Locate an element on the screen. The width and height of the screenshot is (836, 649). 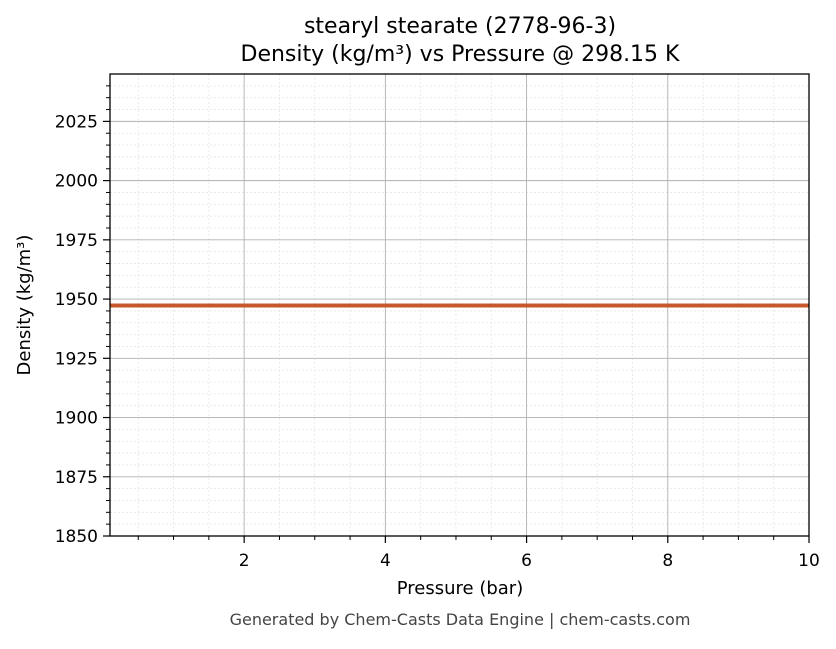
y-tick-label: 1950 is located at coordinates (76, 300).